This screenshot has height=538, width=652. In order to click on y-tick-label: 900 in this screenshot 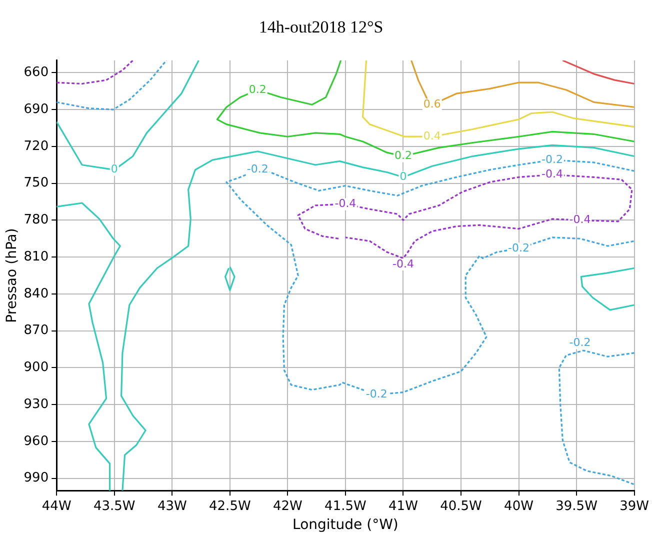, I will do `click(36, 368)`.